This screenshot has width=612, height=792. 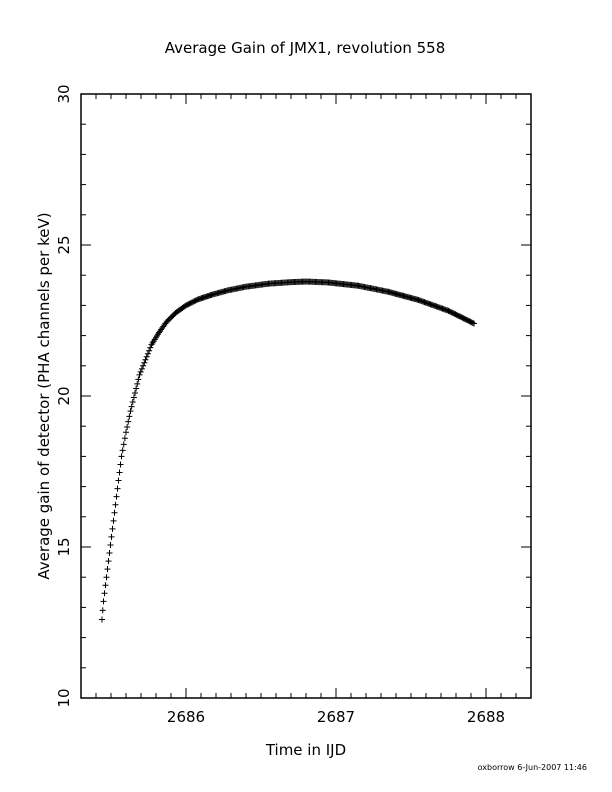 What do you see at coordinates (532, 767) in the screenshot?
I see `footer-stamp: oxborrow 6-Jun-2007 11:46` at bounding box center [532, 767].